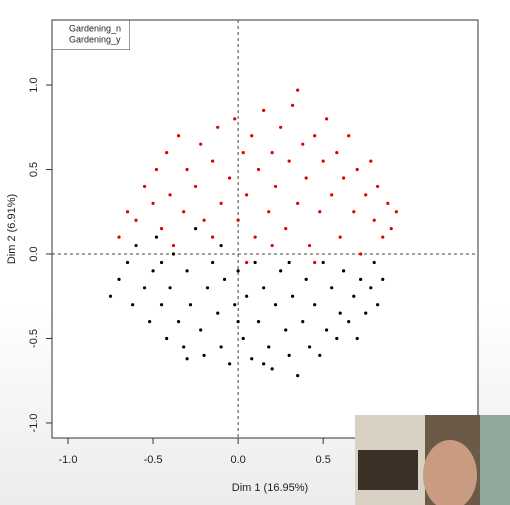 This screenshot has width=510, height=505. Describe the element at coordinates (68, 460) in the screenshot. I see `x-tick-label: -1.0` at that location.